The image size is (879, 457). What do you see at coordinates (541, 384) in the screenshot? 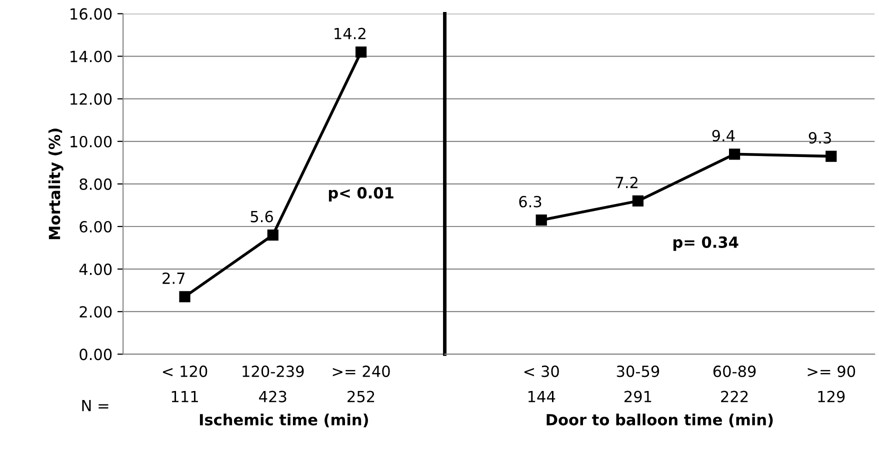
I see `x-tick-label: < 30 144` at bounding box center [541, 384].